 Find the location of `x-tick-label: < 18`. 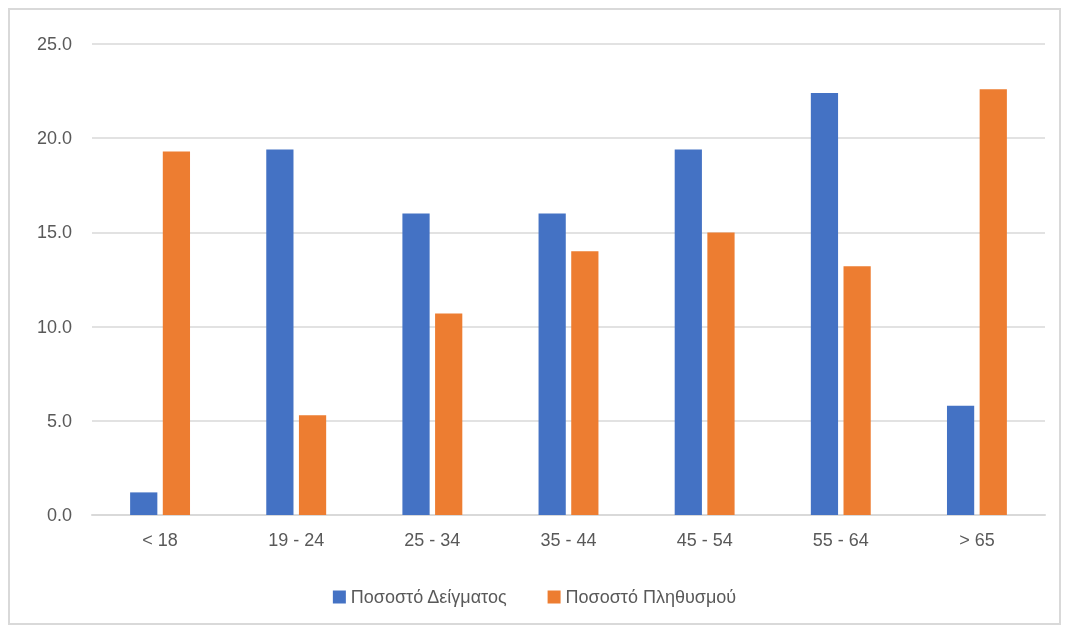

x-tick-label: < 18 is located at coordinates (160, 540).